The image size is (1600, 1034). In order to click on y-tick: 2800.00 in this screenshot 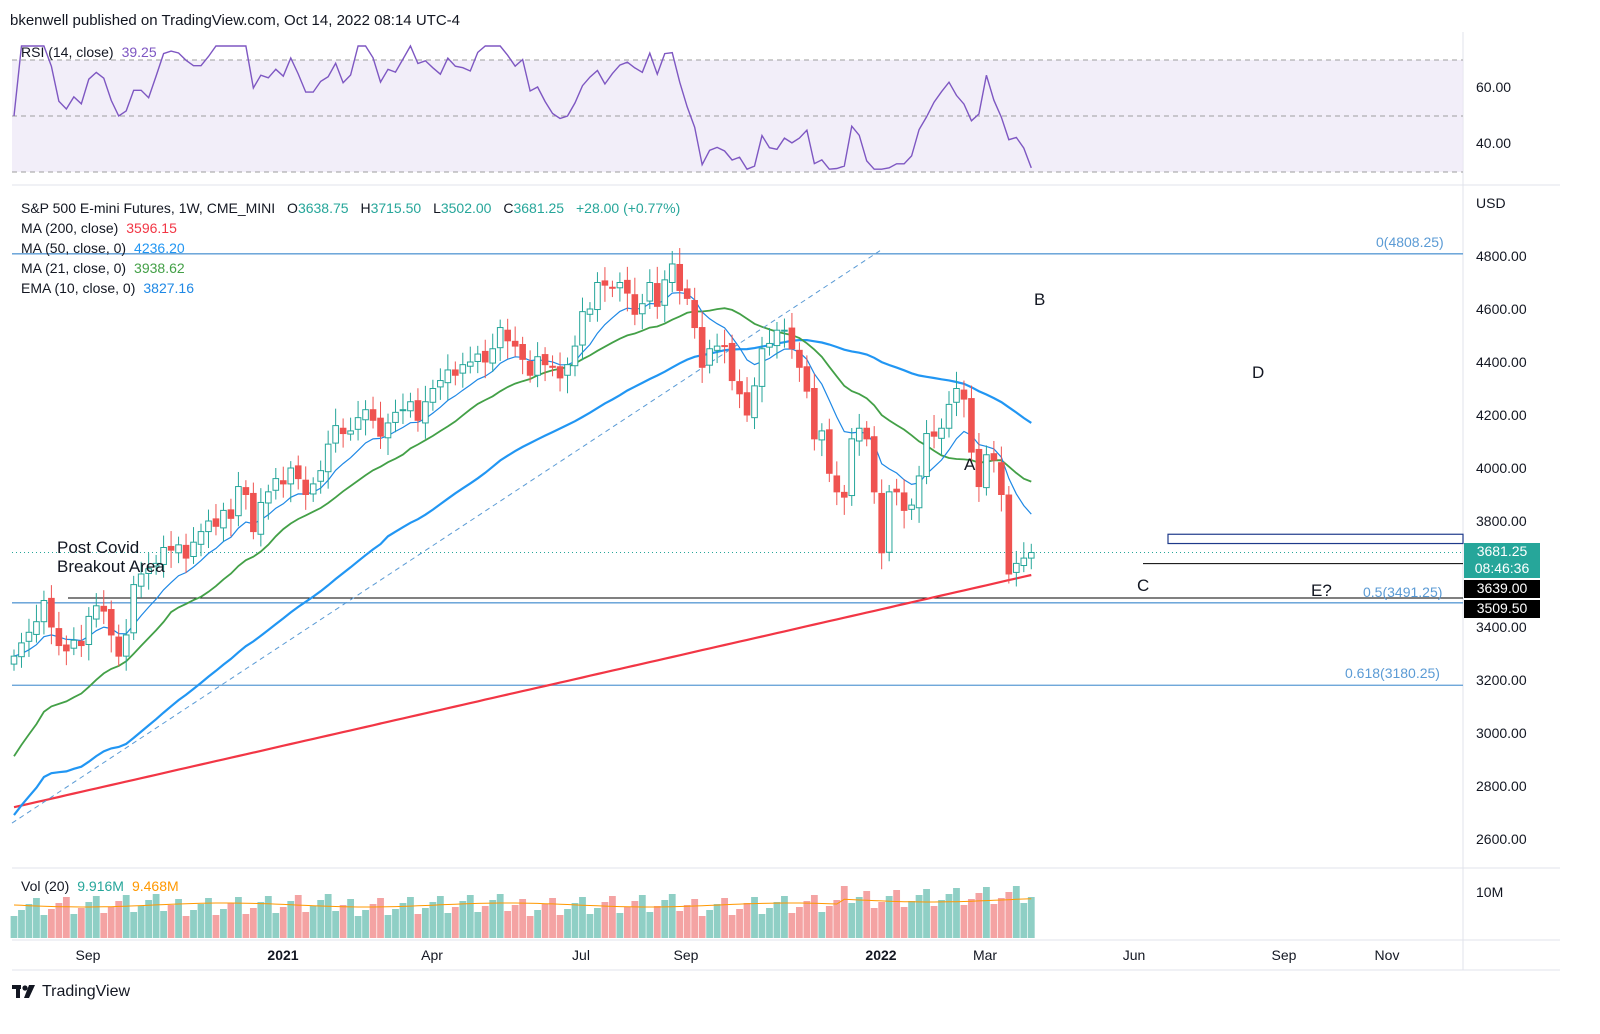, I will do `click(1501, 786)`.